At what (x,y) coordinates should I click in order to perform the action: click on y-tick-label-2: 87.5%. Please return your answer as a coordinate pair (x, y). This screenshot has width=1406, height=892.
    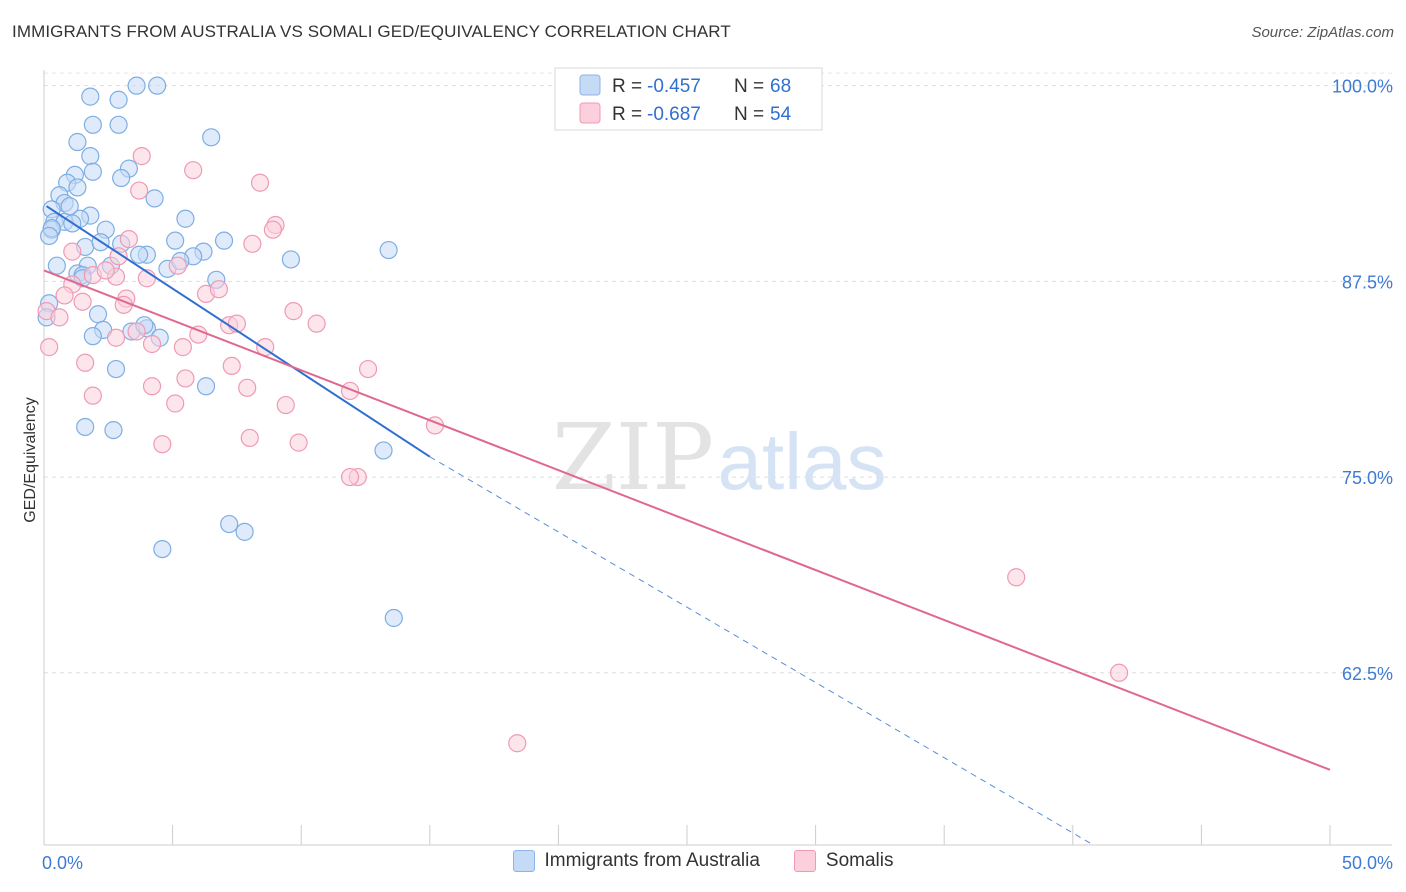
    Looking at the image, I should click on (1367, 282).